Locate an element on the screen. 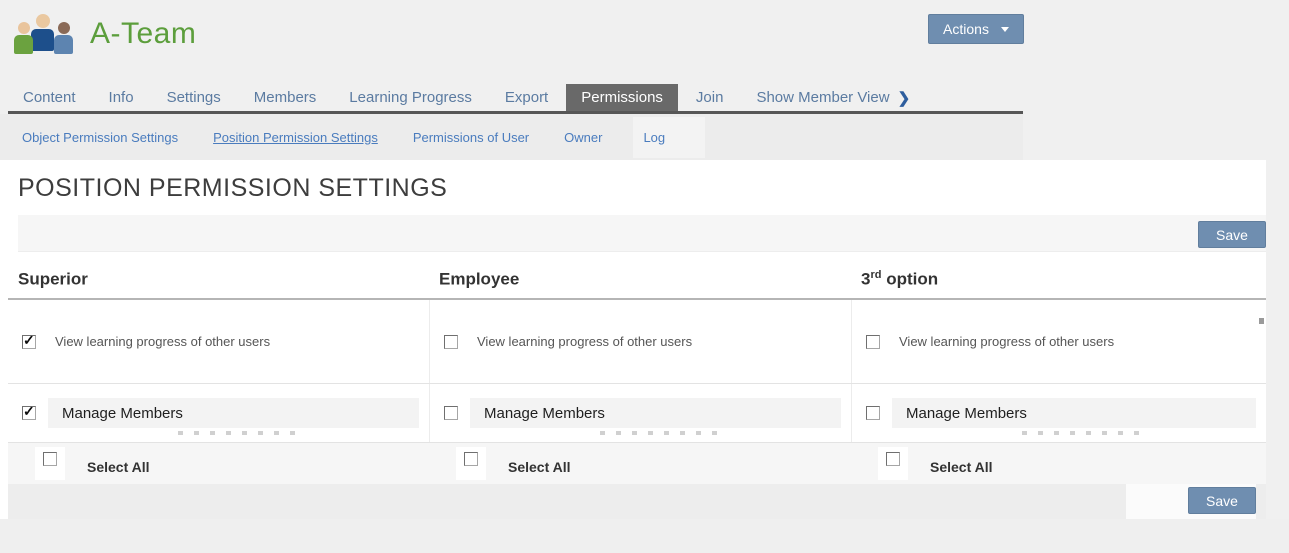 This screenshot has width=1289, height=553. tab-label: Export is located at coordinates (526, 97).